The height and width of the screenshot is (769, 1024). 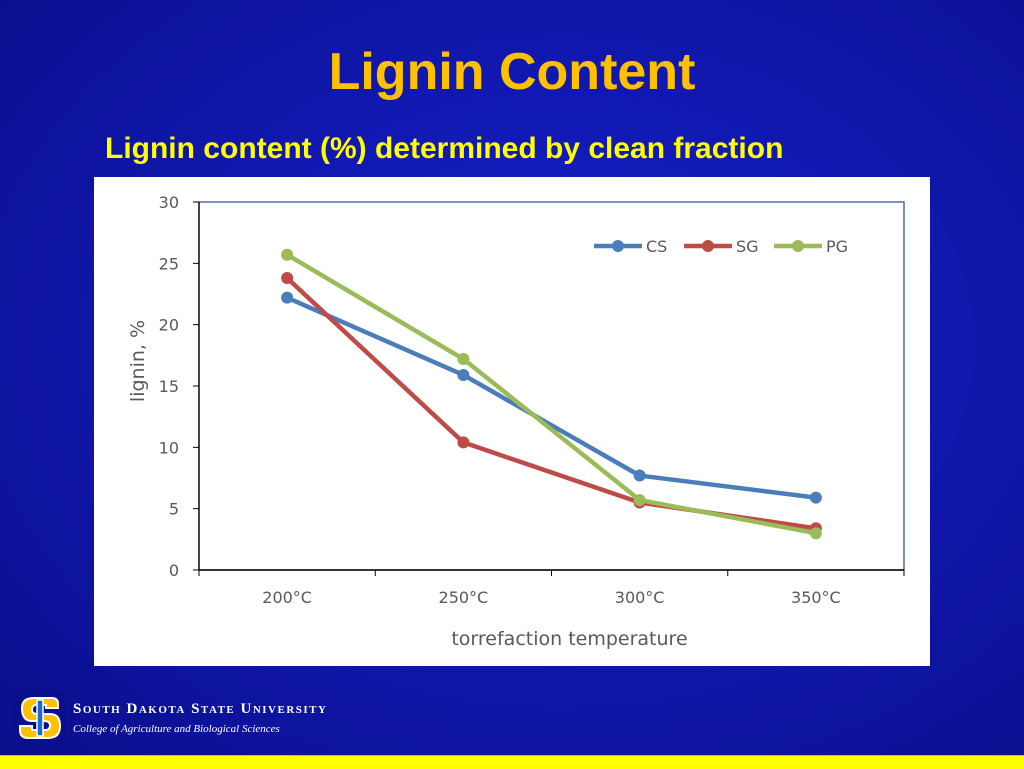 What do you see at coordinates (464, 597) in the screenshot?
I see `x-tick-label: 250°C` at bounding box center [464, 597].